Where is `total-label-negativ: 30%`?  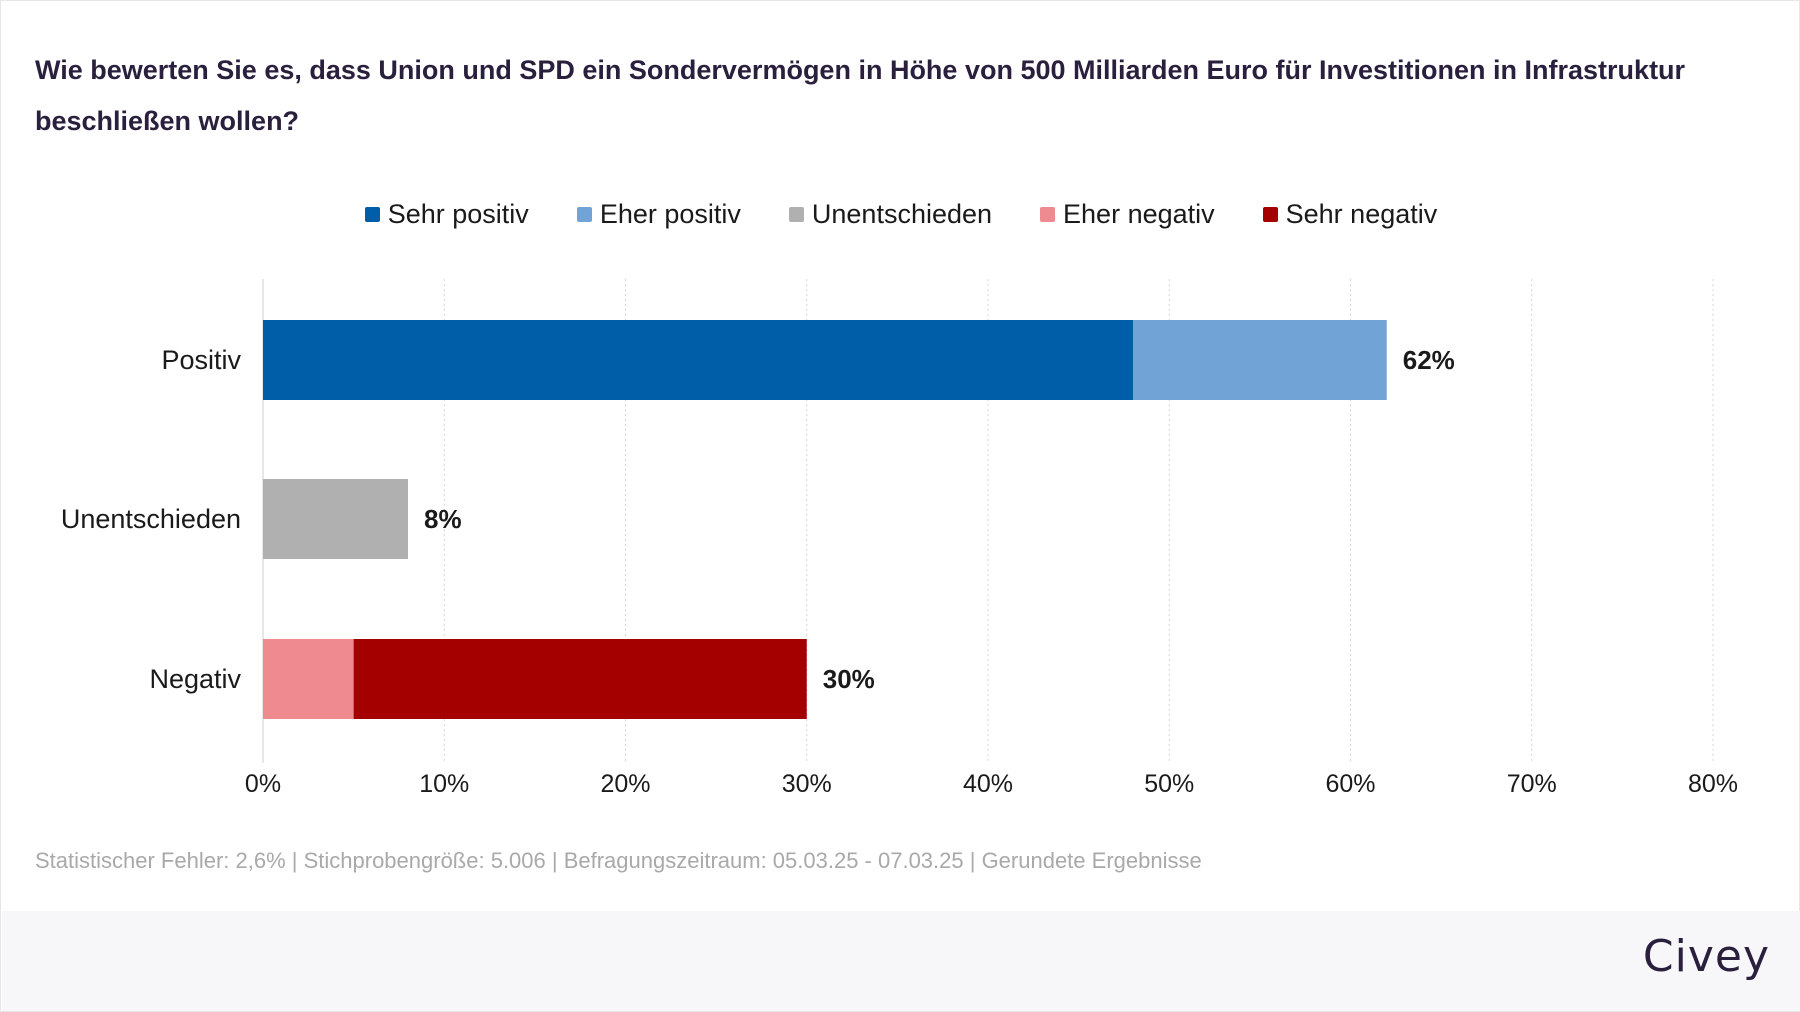 total-label-negativ: 30% is located at coordinates (849, 679).